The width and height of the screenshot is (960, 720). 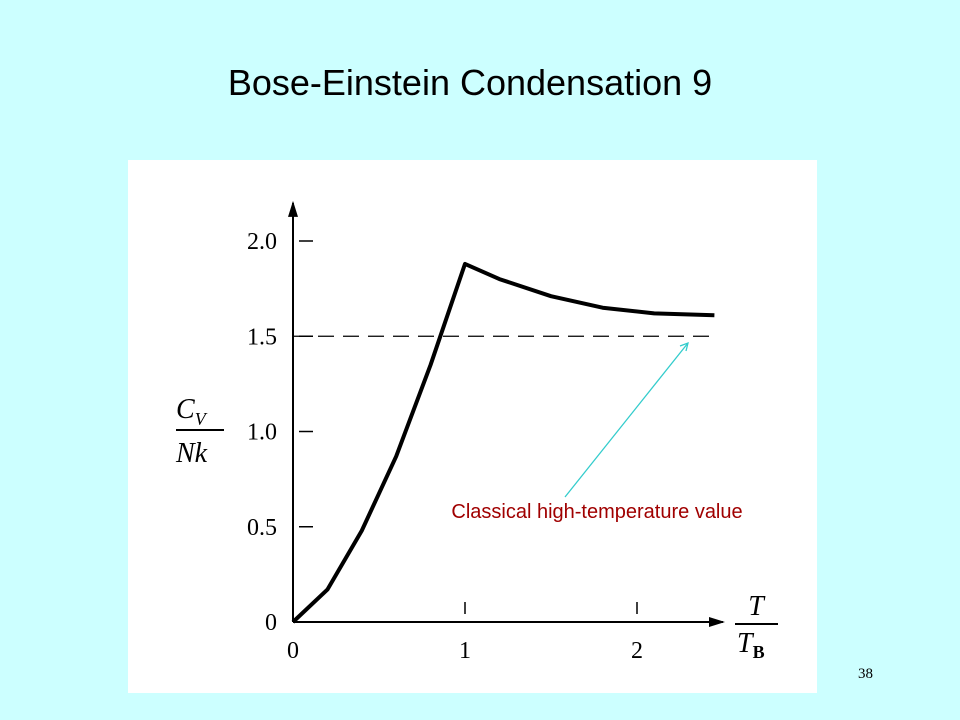 I want to click on y-label-top: CV, so click(x=192, y=411).